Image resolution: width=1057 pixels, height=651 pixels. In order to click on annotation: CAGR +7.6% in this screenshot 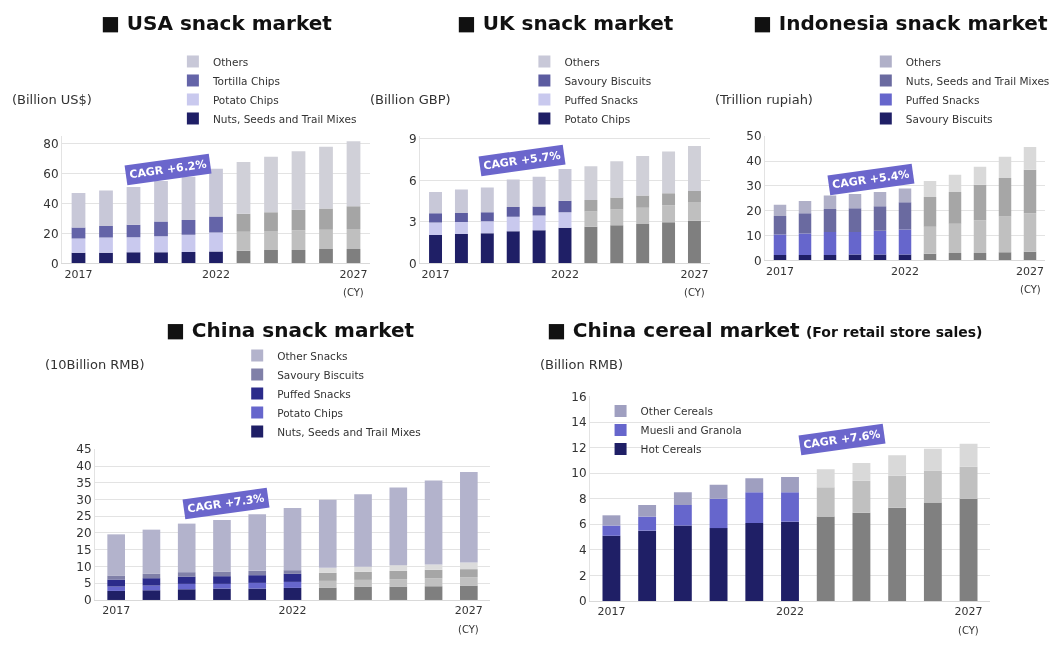, I will do `click(842, 439)`.